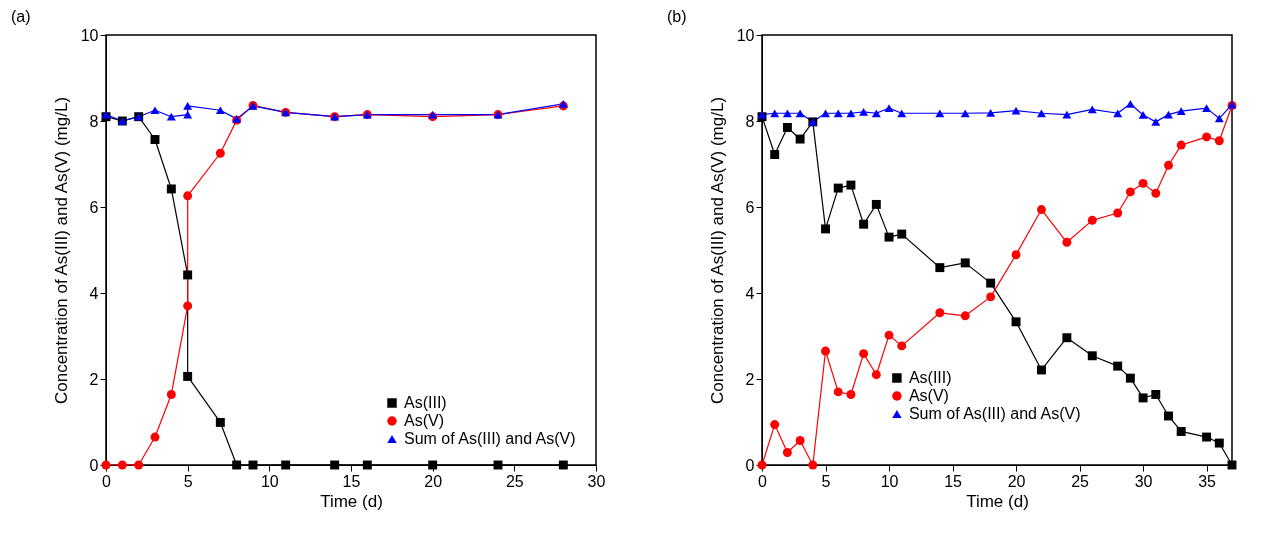  Describe the element at coordinates (21, 16) in the screenshot. I see `chart-title: (a)` at that location.